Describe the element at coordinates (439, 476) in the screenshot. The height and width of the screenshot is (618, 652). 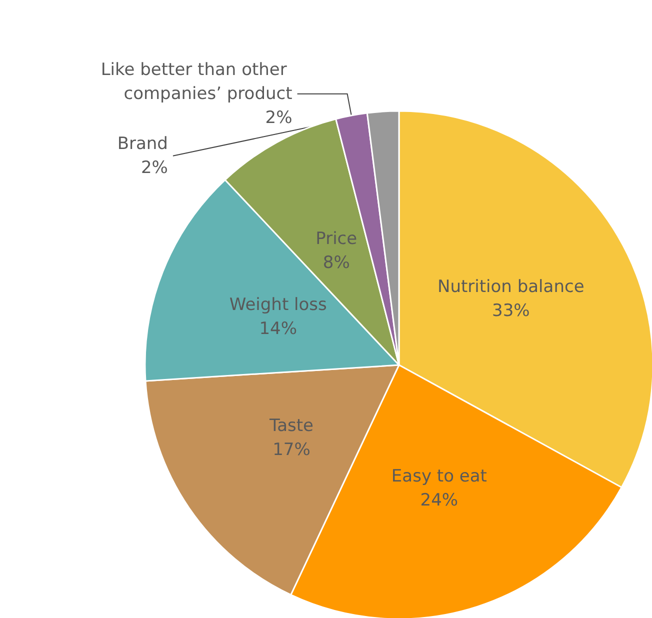
I see `slice-label: Easy to eat` at that location.